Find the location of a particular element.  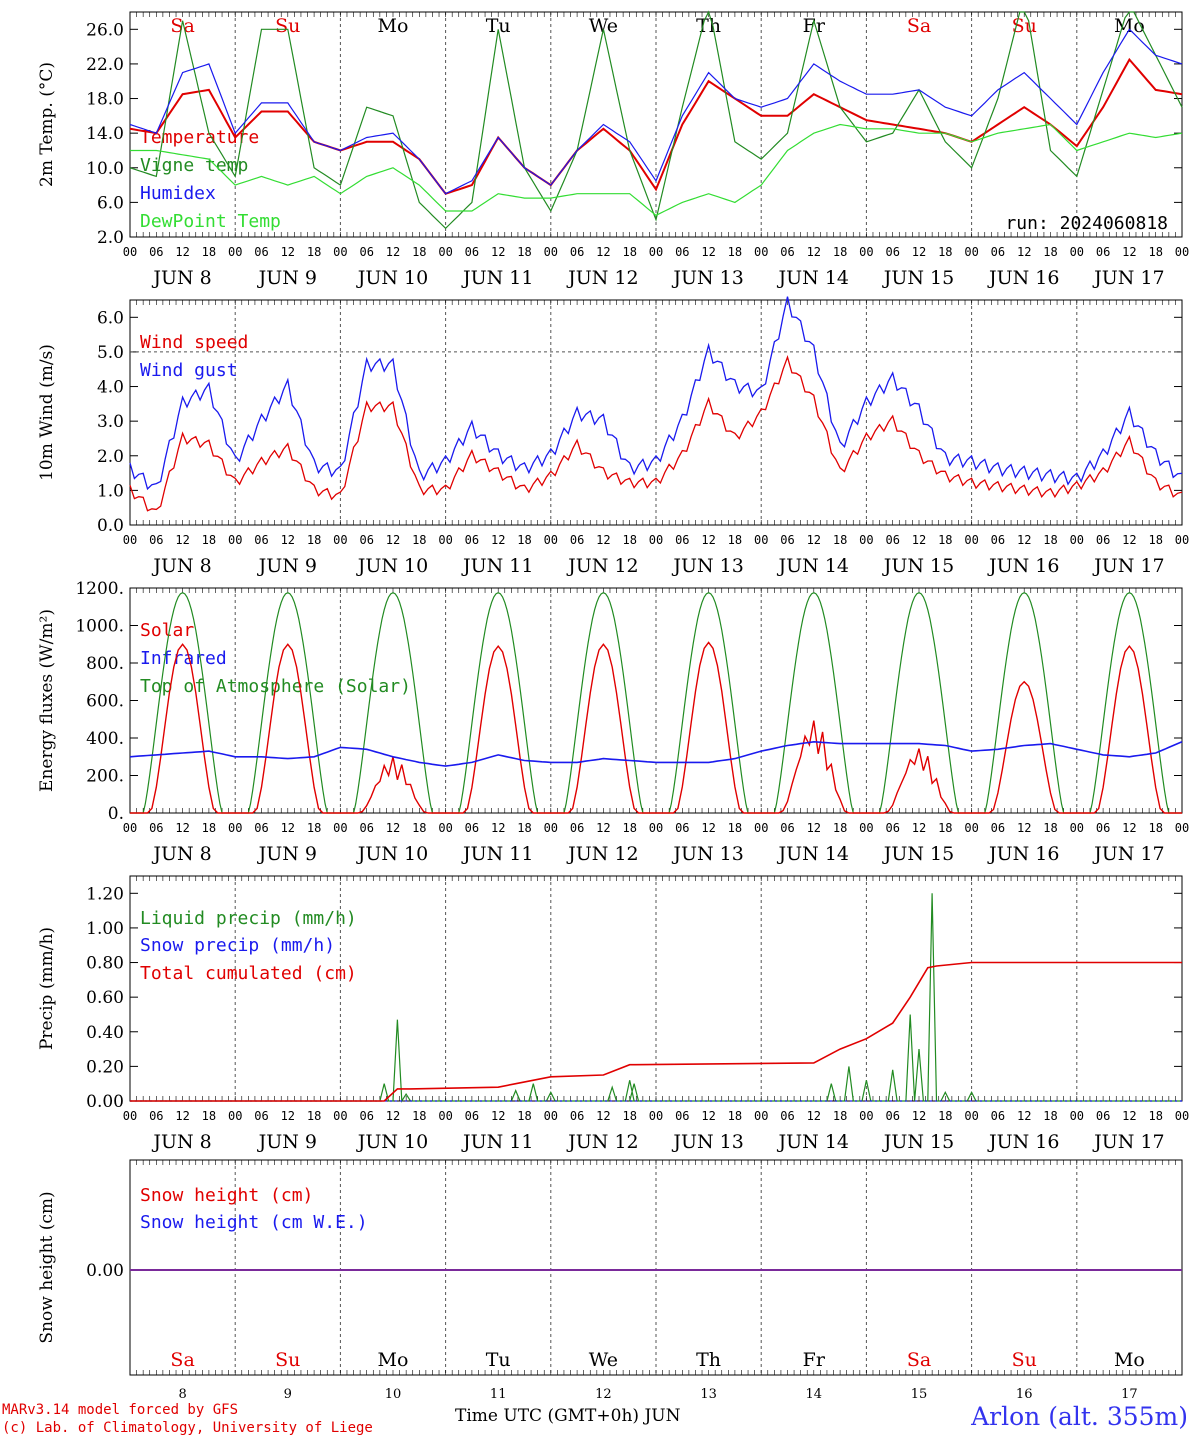

legend-entry: Snow precip (mm/h) is located at coordinates (237, 945).